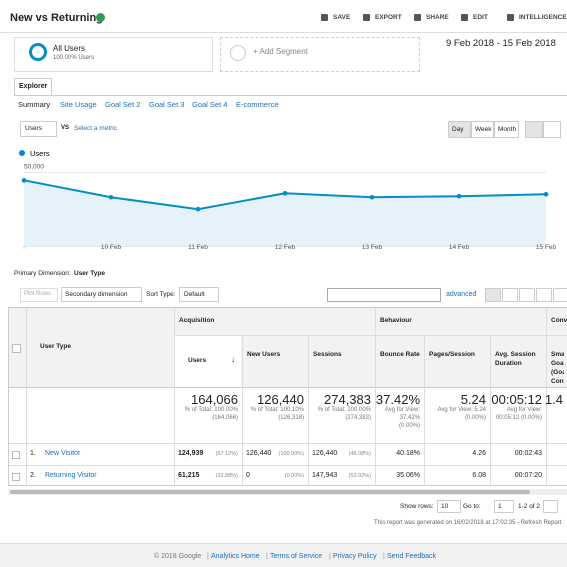 This screenshot has width=567, height=567. What do you see at coordinates (543, 17) in the screenshot?
I see `action-button: INTELLIGENCE` at bounding box center [543, 17].